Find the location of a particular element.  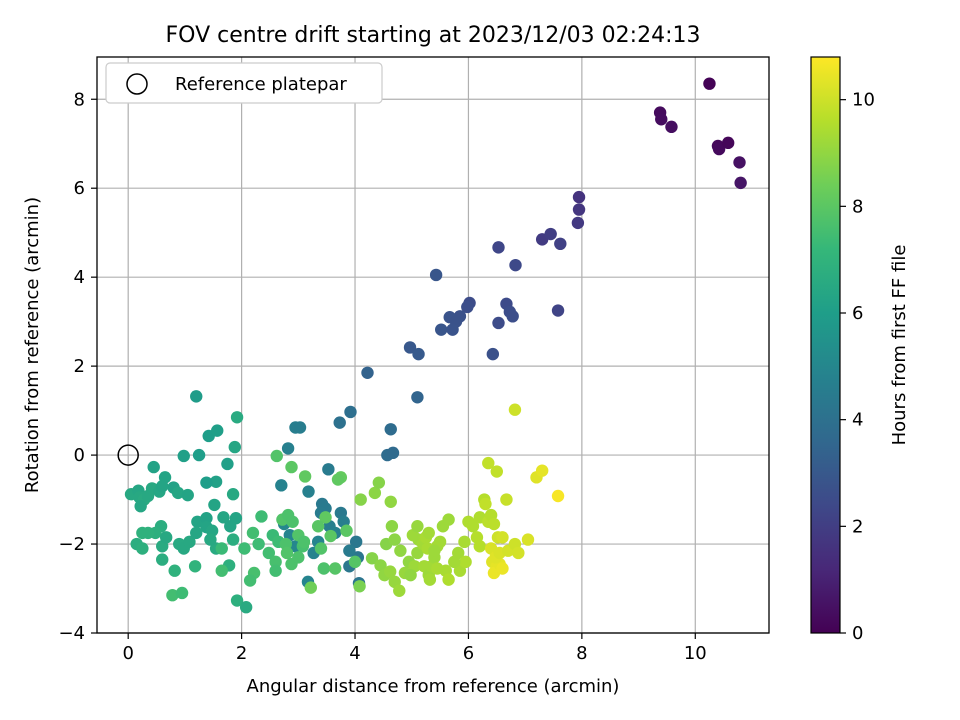

legend-box is located at coordinates (244, 83).